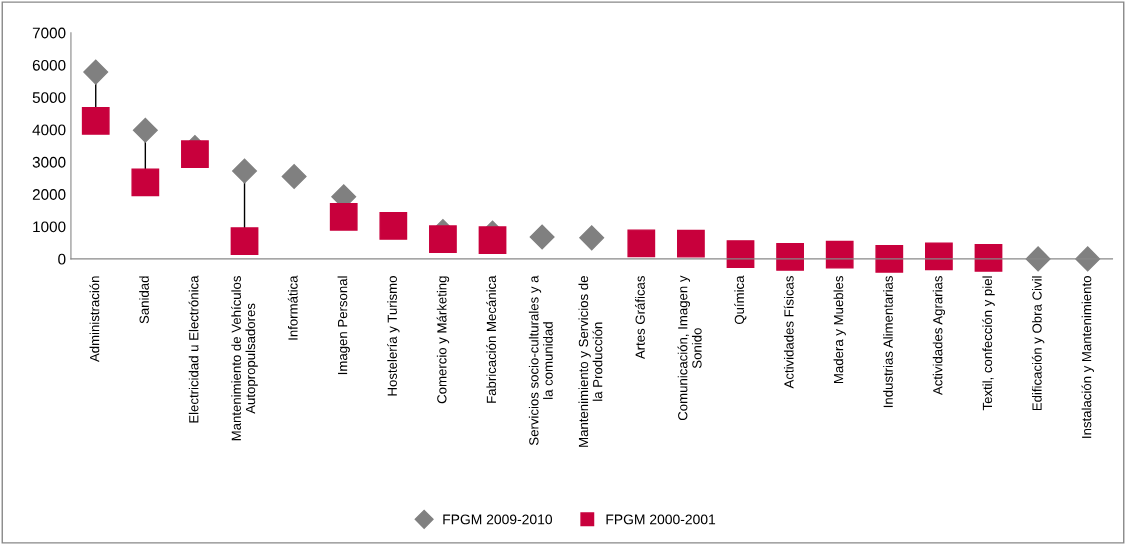  Describe the element at coordinates (498, 519) in the screenshot. I see `legend-label: FPGM 2009-2010` at that location.